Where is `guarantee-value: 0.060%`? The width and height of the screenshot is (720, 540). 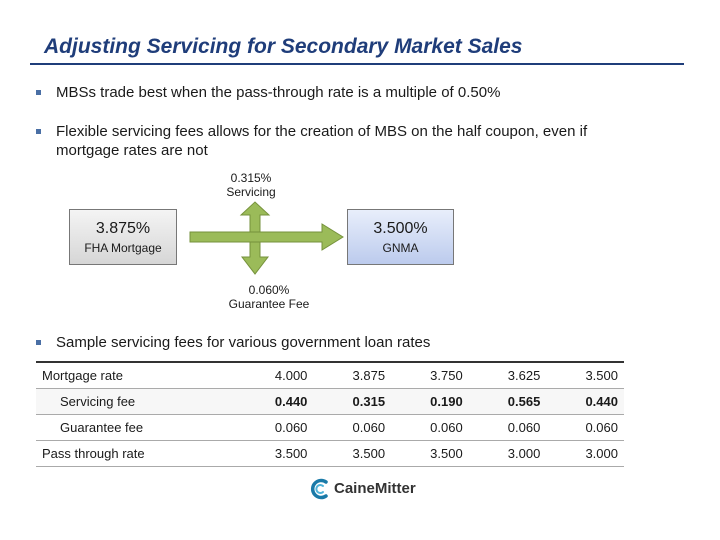
guarantee-value: 0.060% is located at coordinates (269, 290).